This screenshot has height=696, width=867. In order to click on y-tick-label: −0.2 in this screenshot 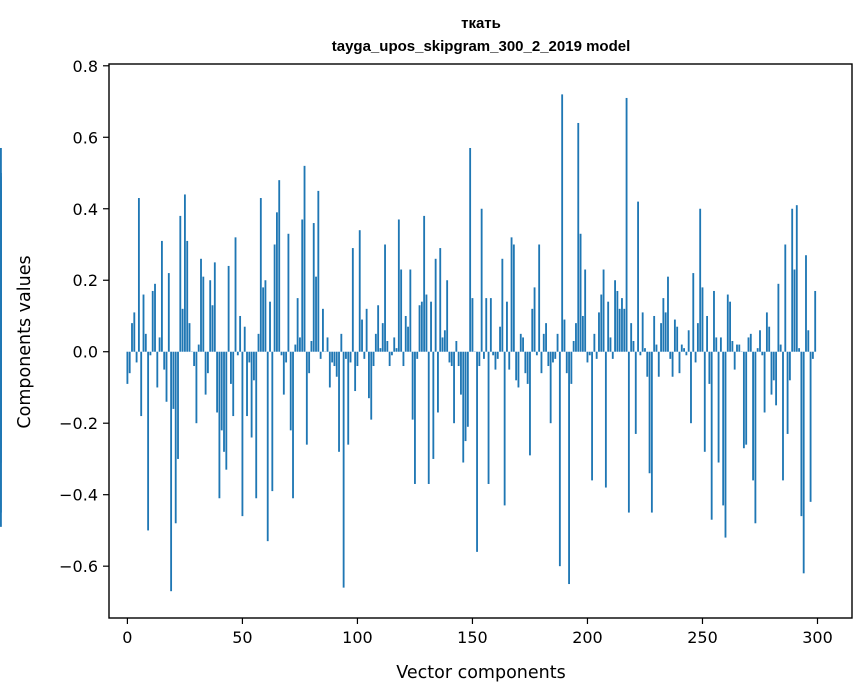, I will do `click(78, 423)`.